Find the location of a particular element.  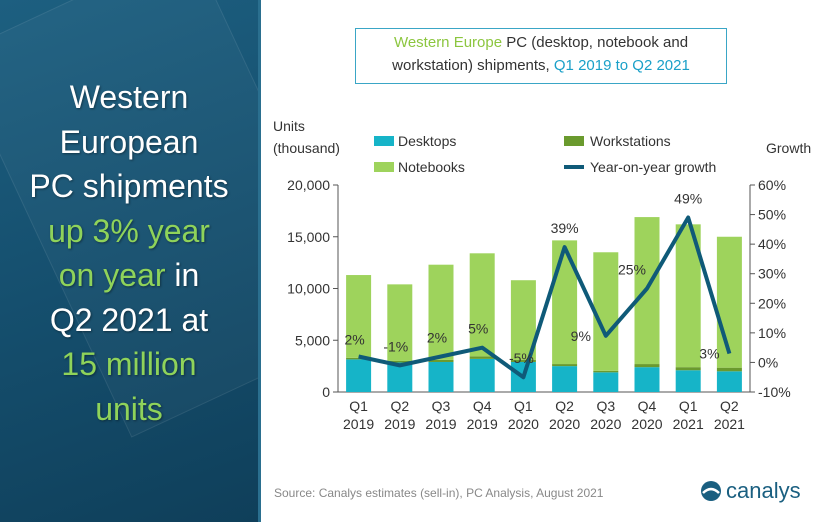

growth-data-label: 9% is located at coordinates (581, 336).